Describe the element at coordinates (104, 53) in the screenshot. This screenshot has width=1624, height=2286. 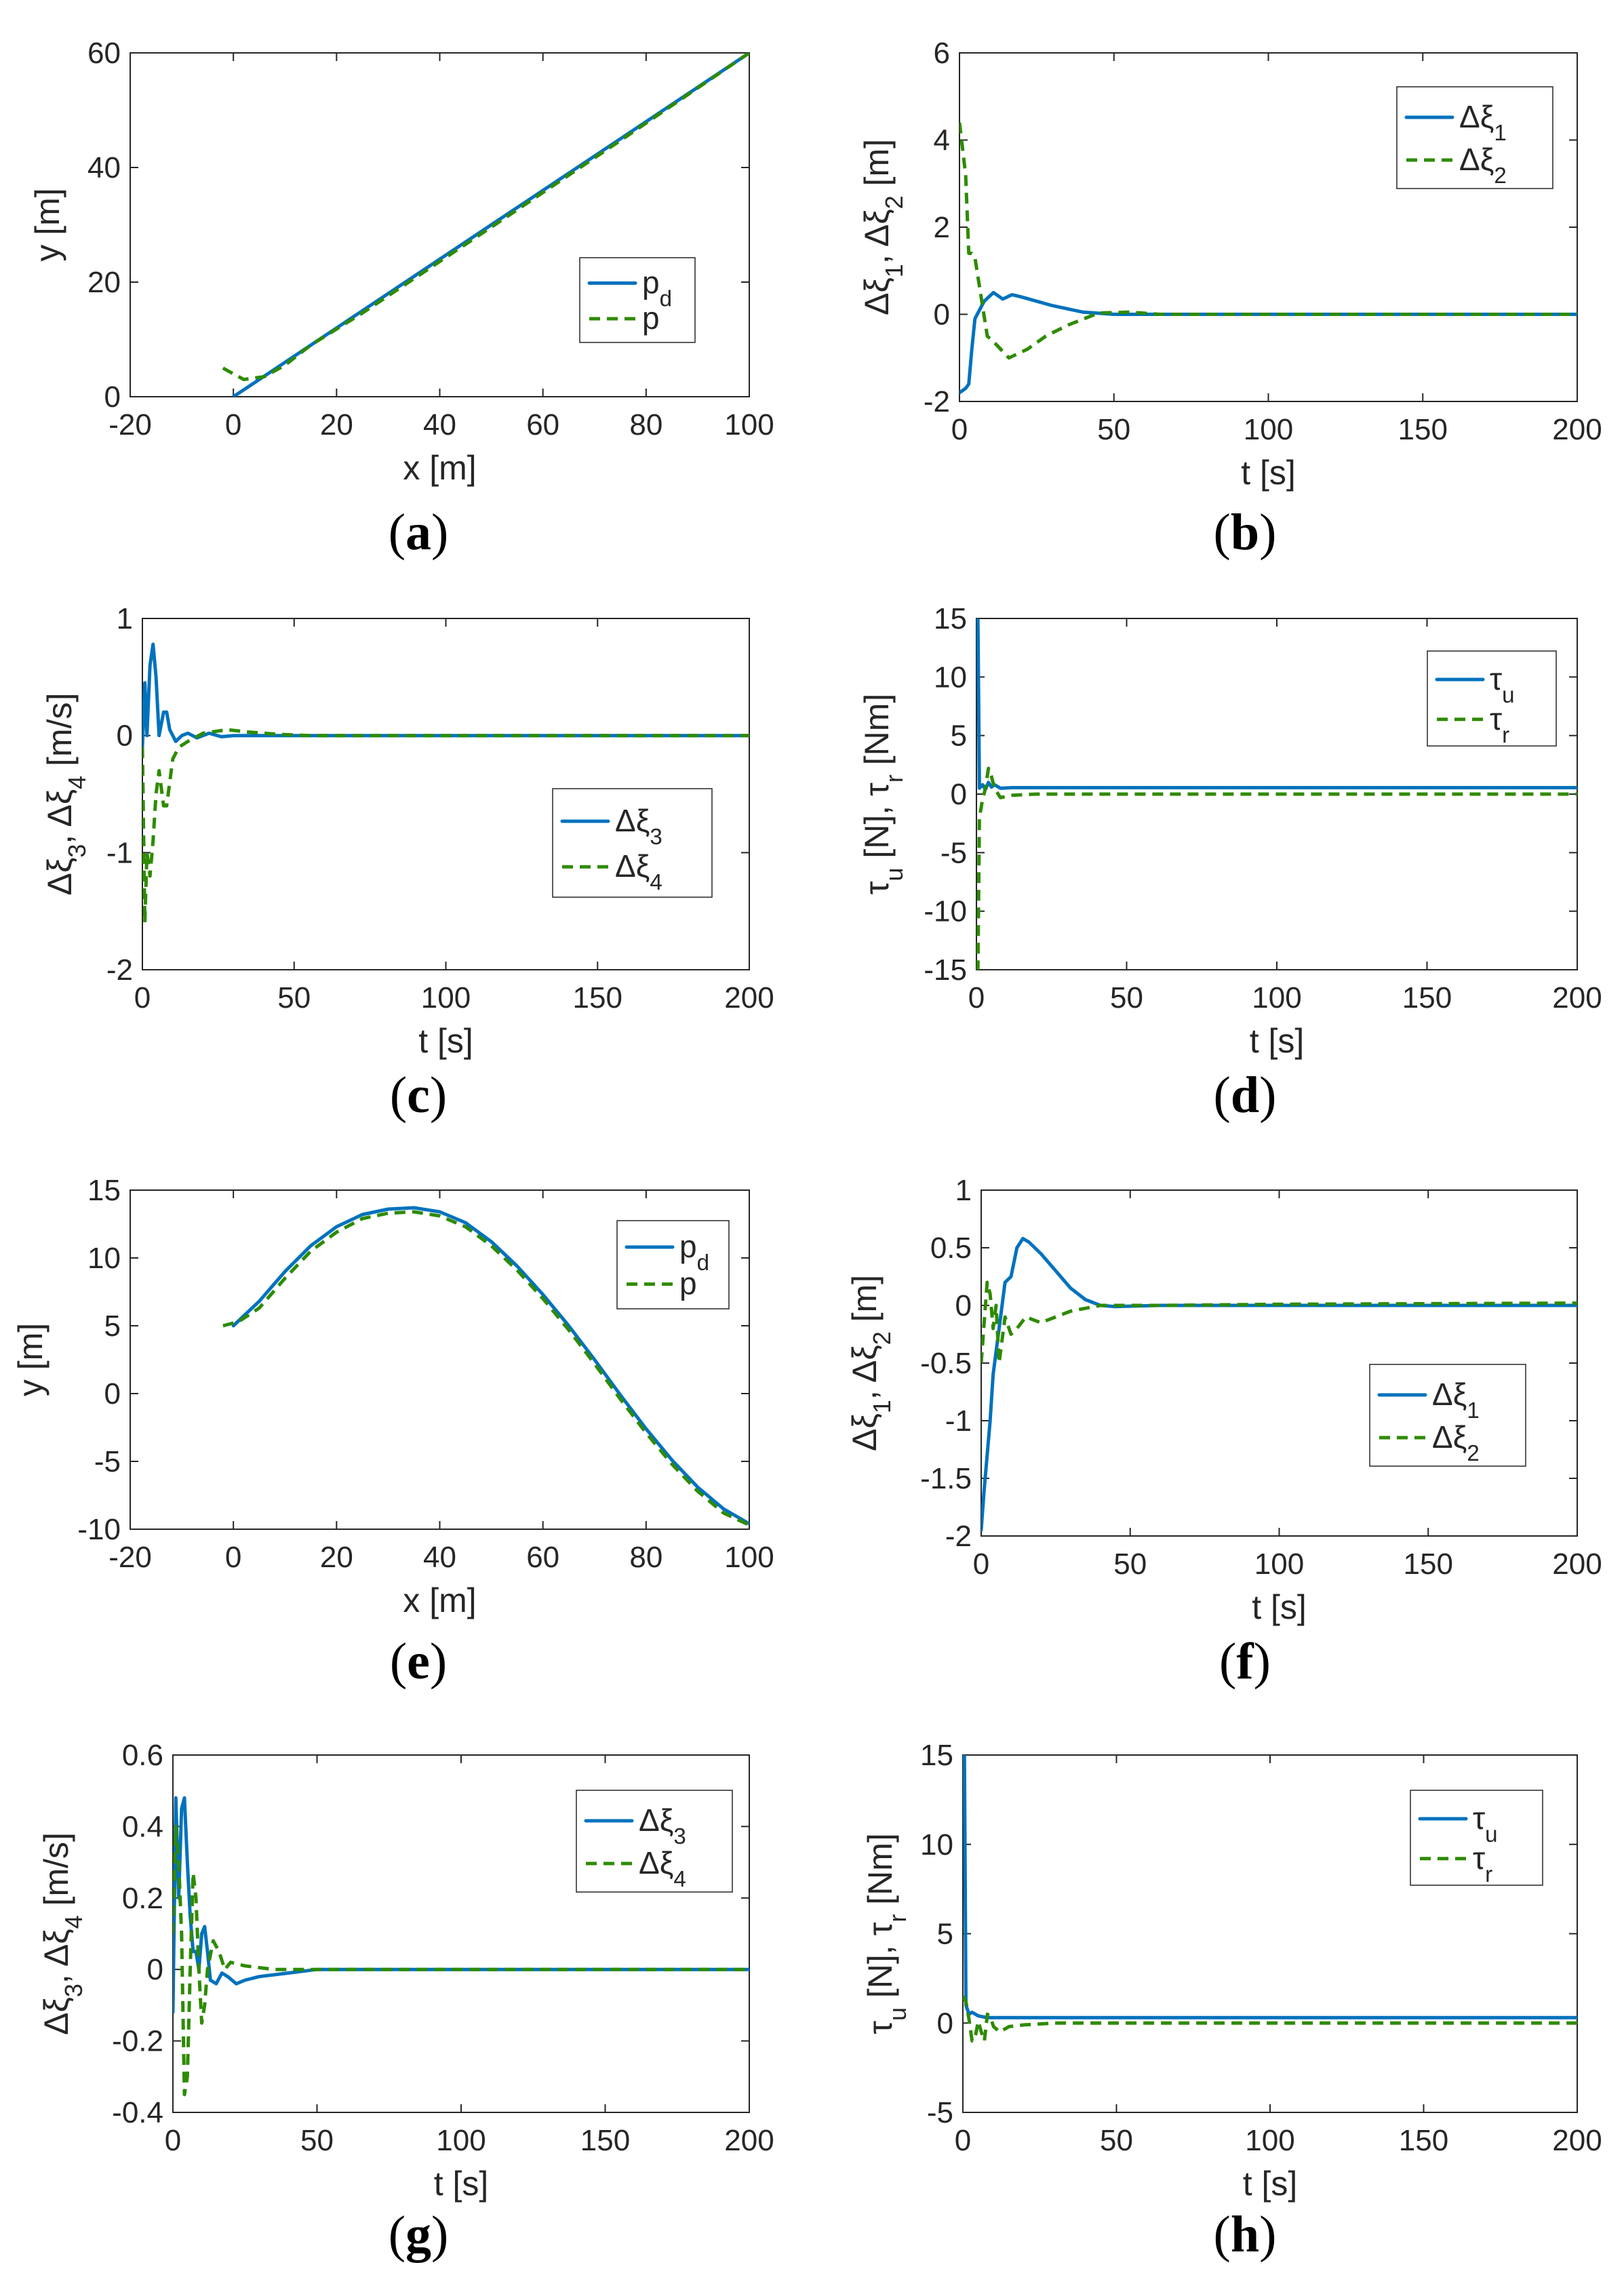
I see `y-tick-label: 60` at that location.